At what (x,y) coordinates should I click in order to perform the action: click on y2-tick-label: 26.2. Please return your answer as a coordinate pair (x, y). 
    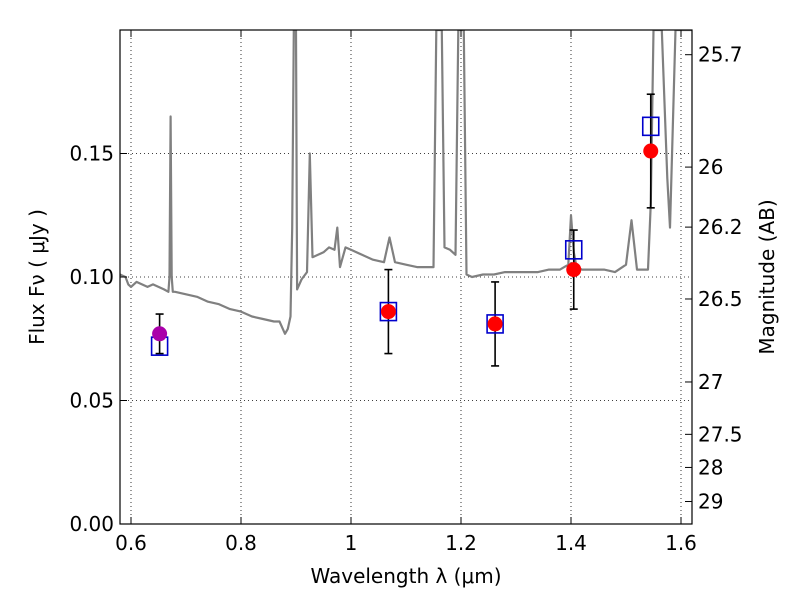
    Looking at the image, I should click on (720, 227).